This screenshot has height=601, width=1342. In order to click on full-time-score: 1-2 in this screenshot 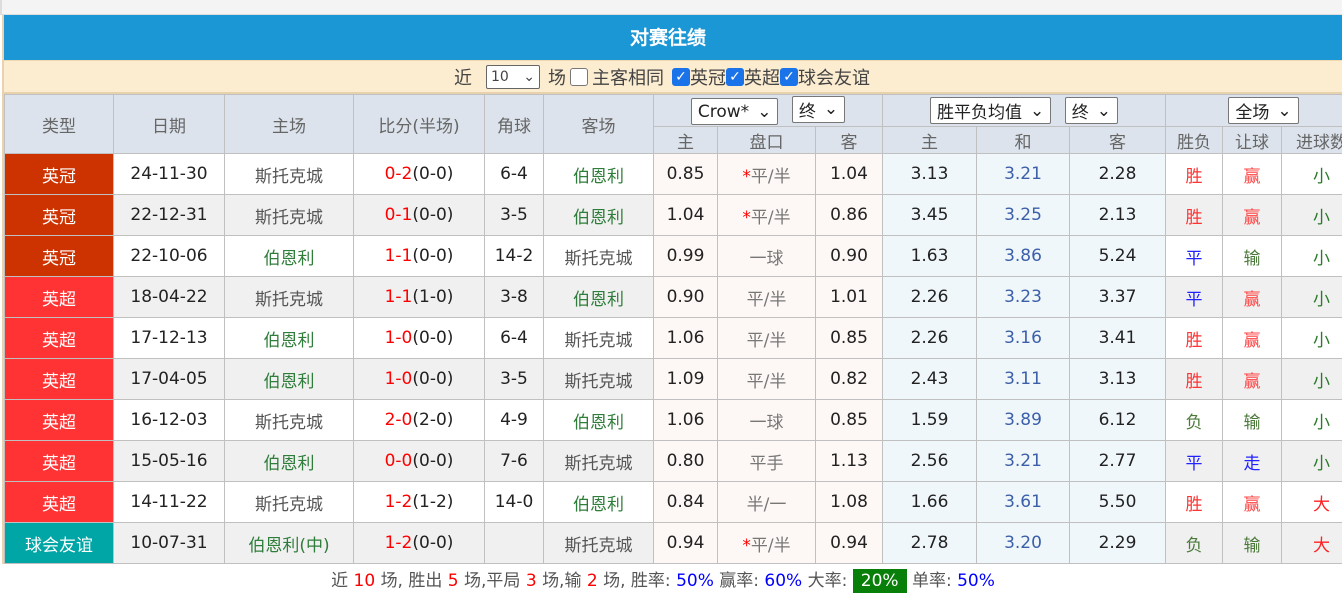, I will do `click(398, 543)`.